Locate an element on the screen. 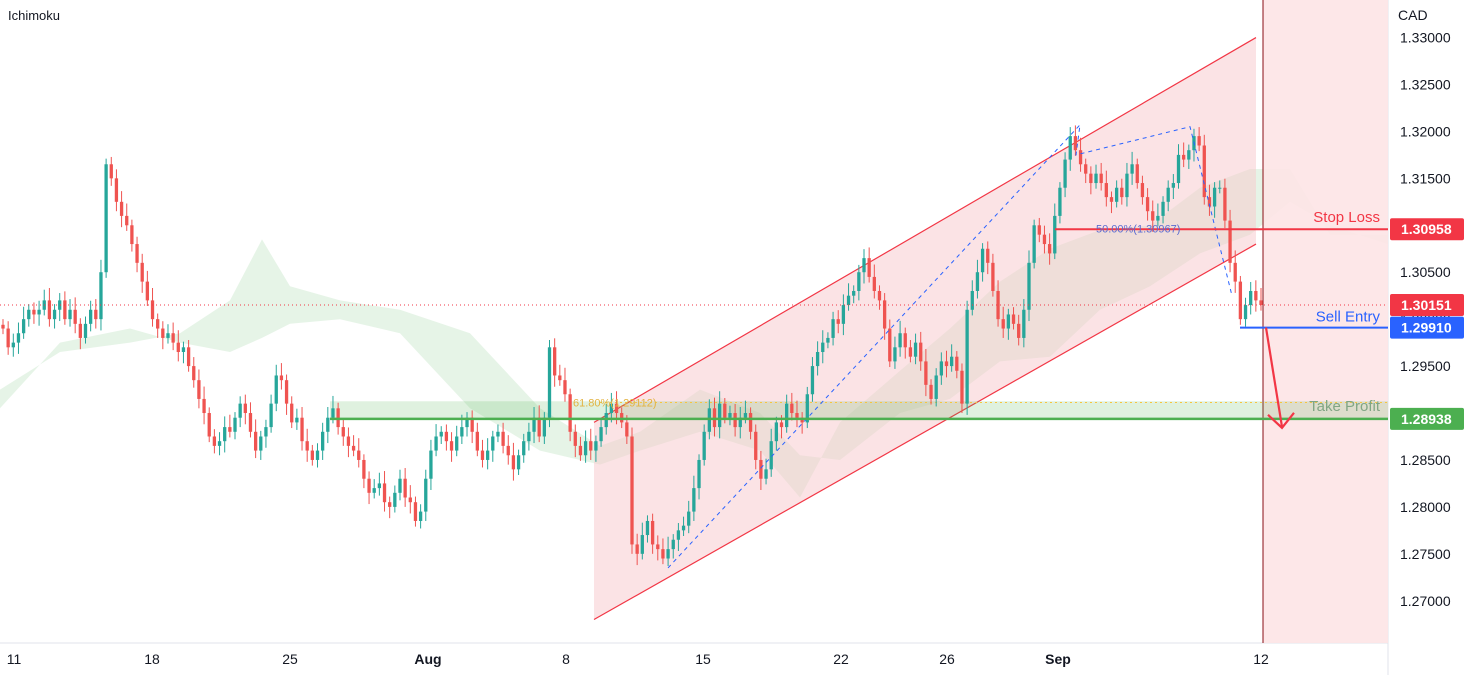 The width and height of the screenshot is (1464, 680). sell-entry-tag is located at coordinates (1427, 327).